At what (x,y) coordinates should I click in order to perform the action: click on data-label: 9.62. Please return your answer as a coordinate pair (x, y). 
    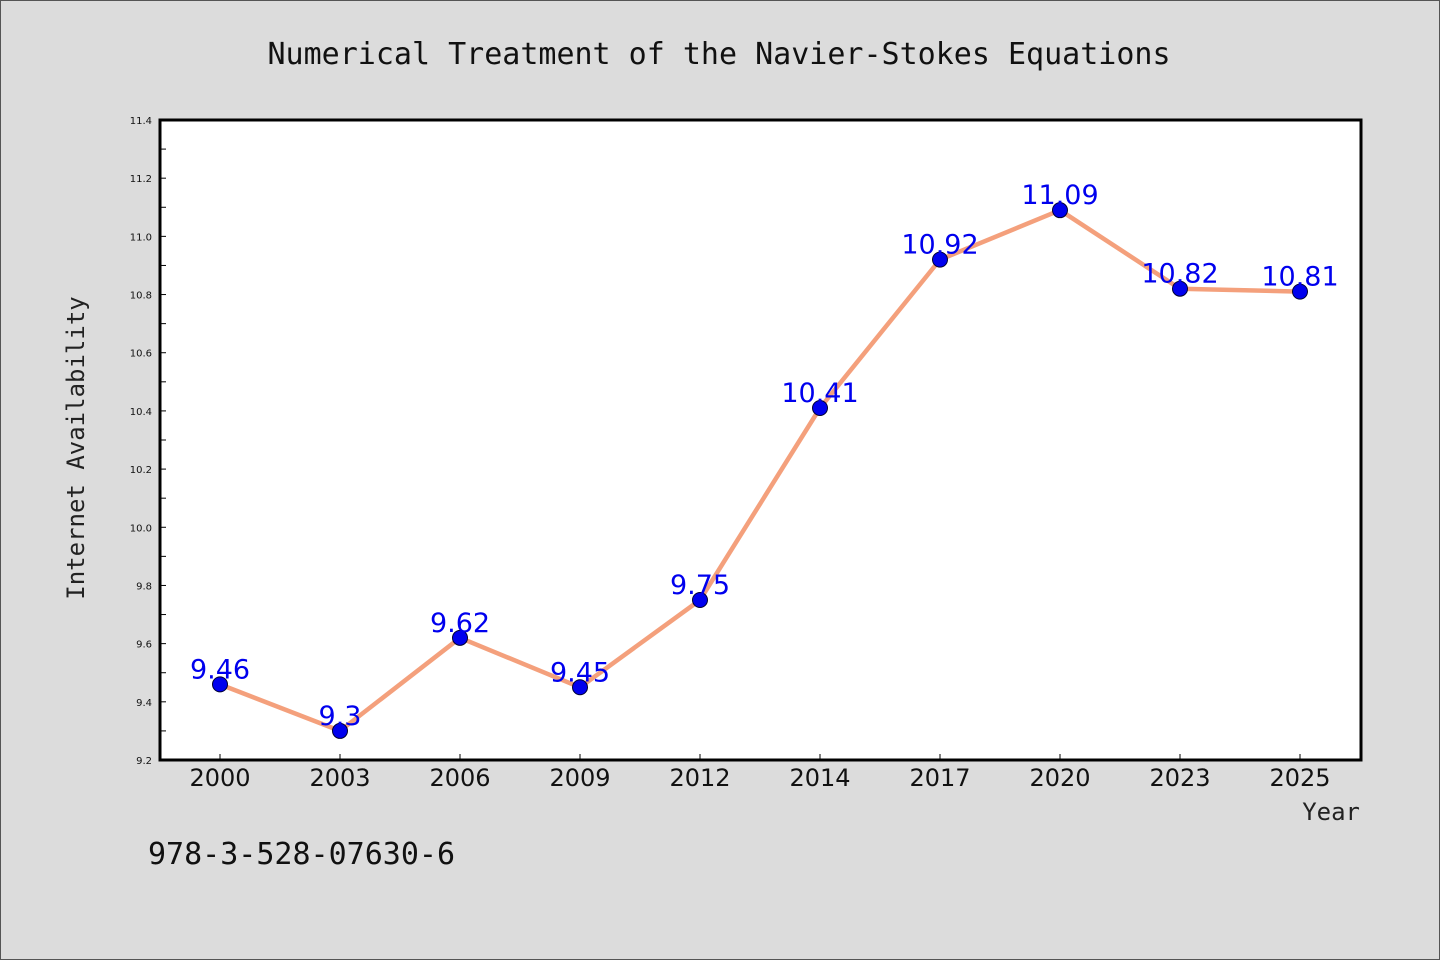
    Looking at the image, I should click on (460, 623).